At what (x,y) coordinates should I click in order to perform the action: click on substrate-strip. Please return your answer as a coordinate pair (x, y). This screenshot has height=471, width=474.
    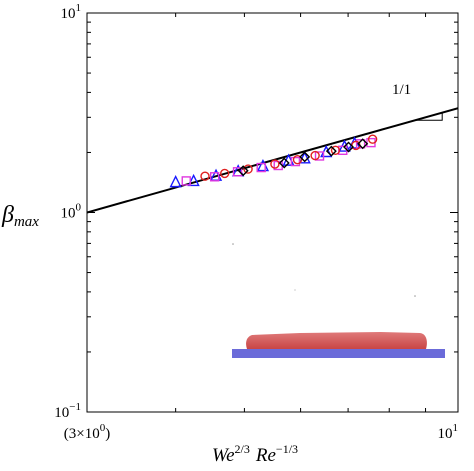
    Looking at the image, I should click on (338, 353).